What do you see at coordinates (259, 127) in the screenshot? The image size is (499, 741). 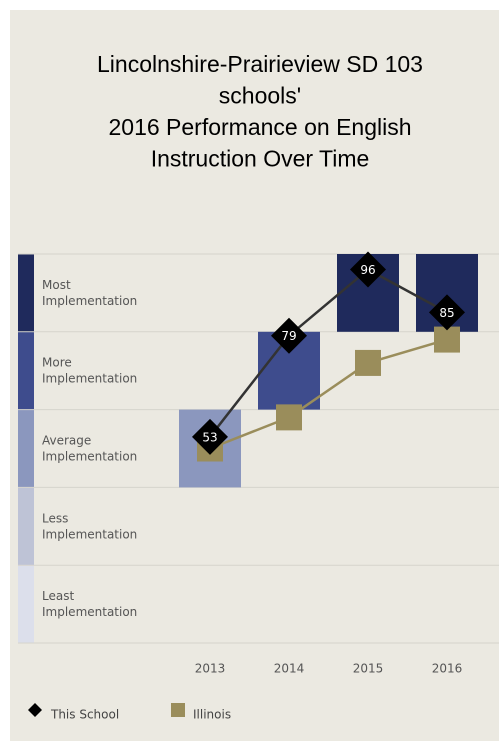 I see `chart-title: 2016 Performance on English` at bounding box center [259, 127].